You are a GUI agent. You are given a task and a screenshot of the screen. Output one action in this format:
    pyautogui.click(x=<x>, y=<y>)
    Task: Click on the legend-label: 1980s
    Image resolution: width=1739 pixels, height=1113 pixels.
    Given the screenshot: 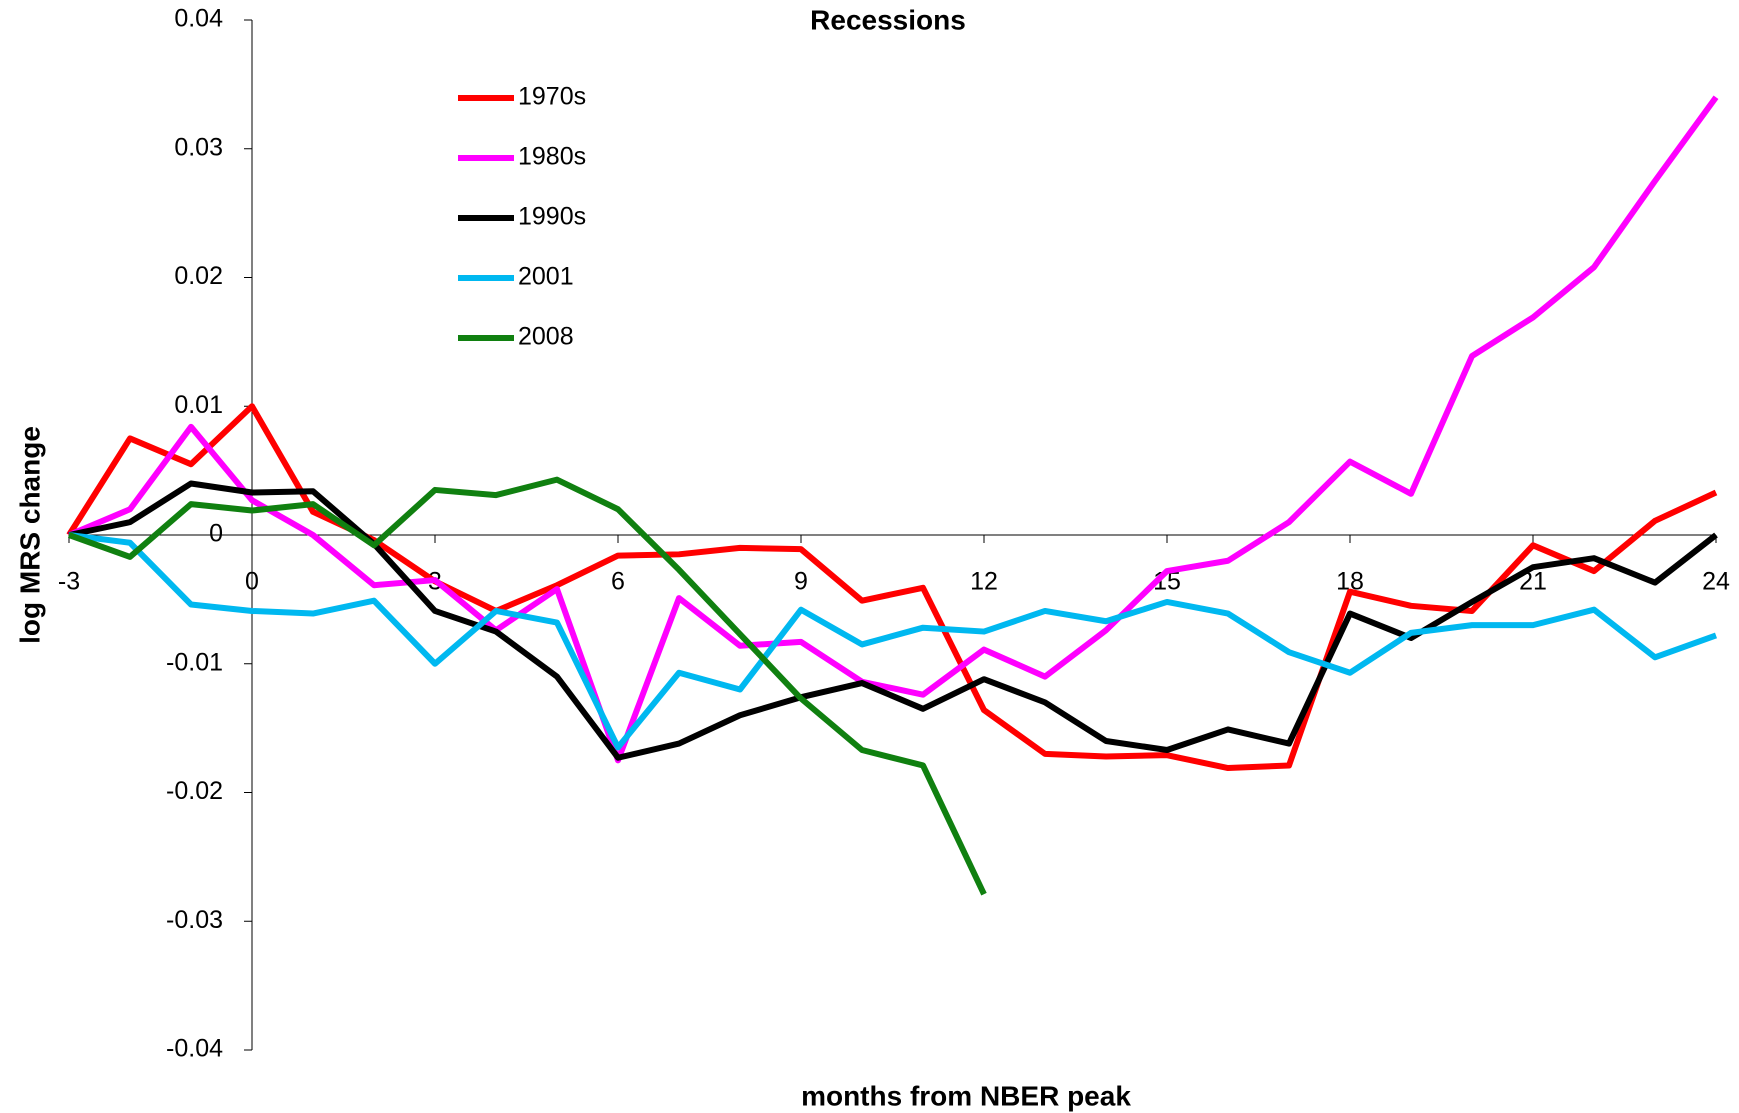 What is the action you would take?
    pyautogui.click(x=552, y=157)
    